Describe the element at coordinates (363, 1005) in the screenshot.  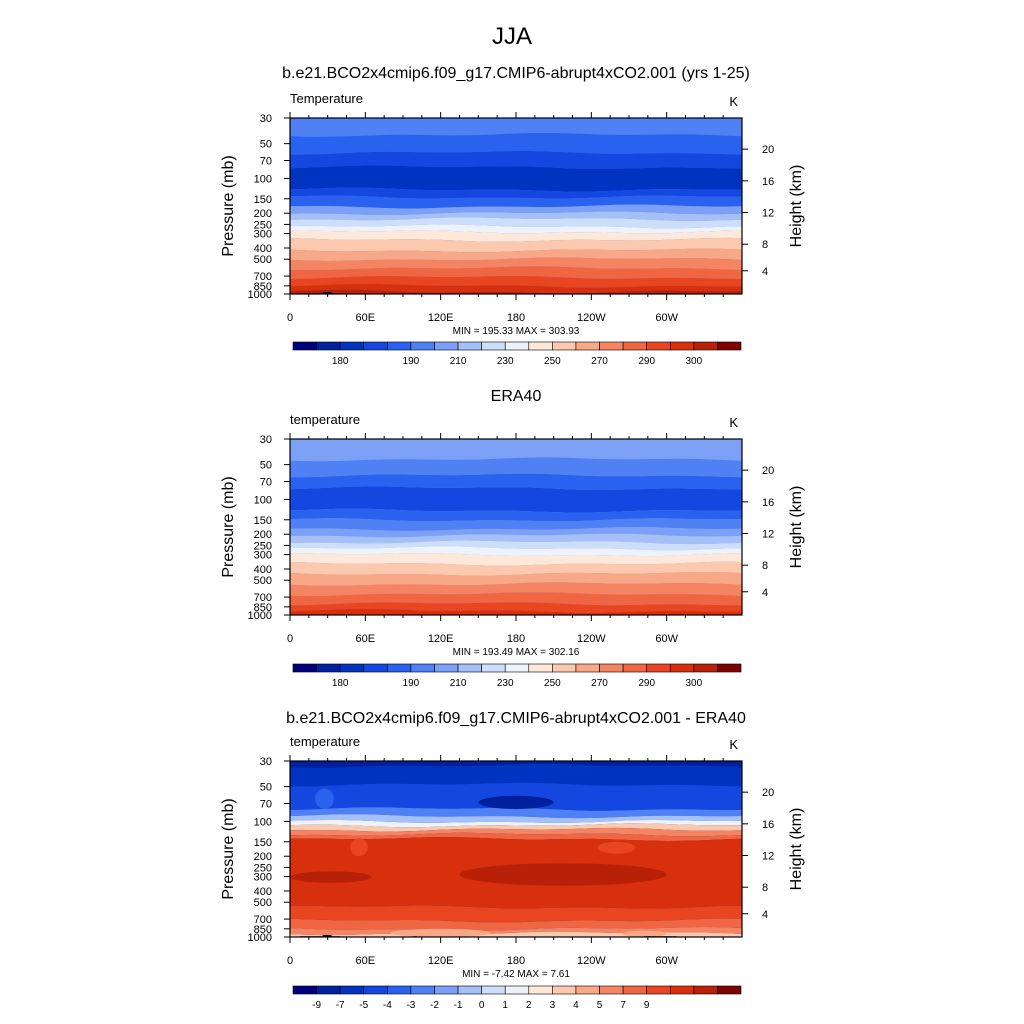
I see `colorbar-label: -5` at that location.